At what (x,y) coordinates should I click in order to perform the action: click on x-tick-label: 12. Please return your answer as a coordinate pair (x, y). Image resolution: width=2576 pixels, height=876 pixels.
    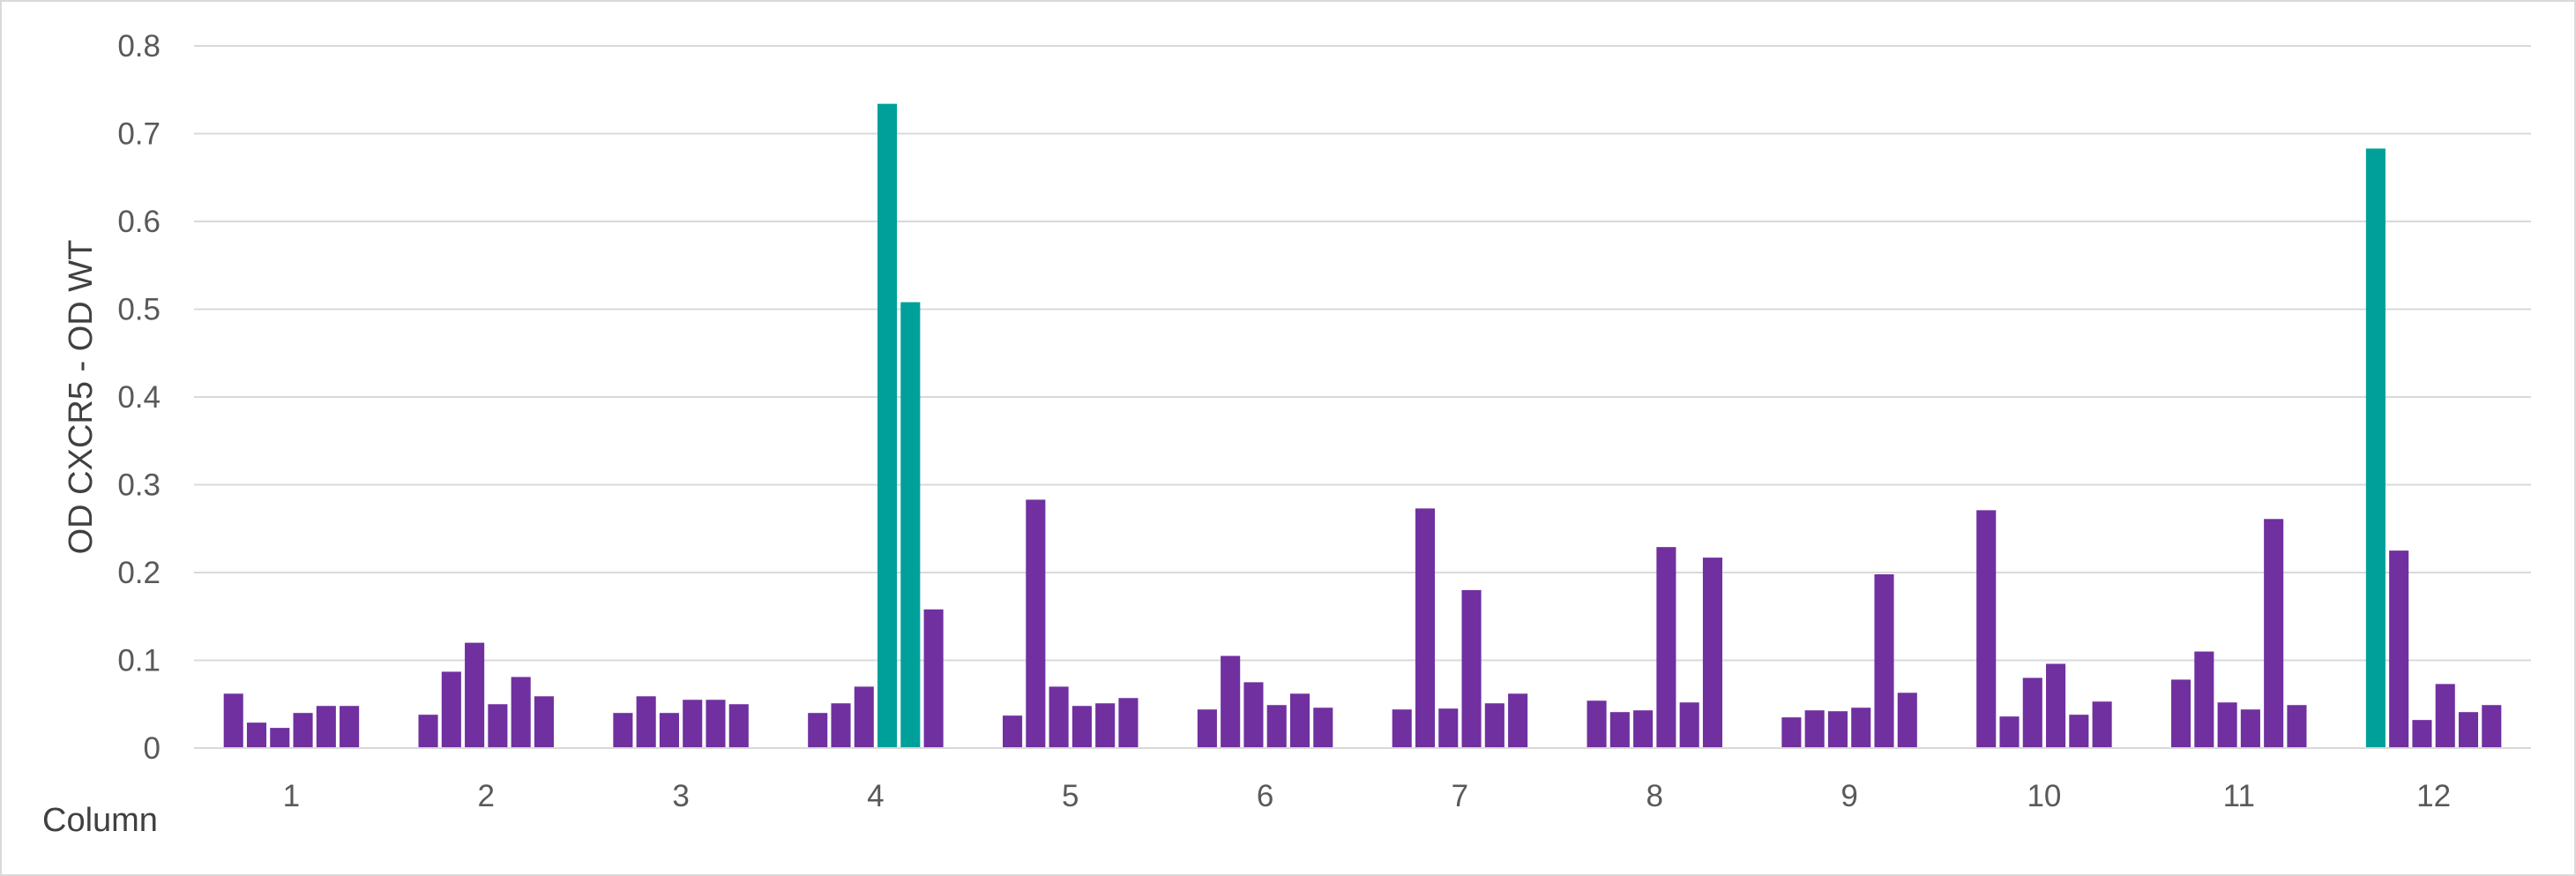
    Looking at the image, I should click on (2433, 796).